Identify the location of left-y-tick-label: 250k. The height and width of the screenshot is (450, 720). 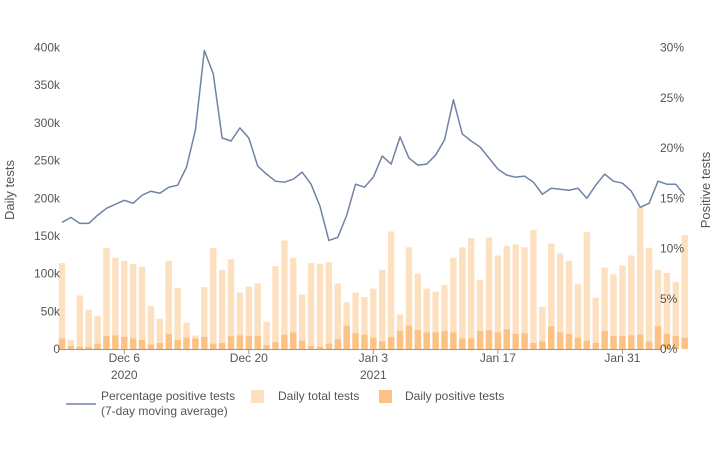
(47, 161).